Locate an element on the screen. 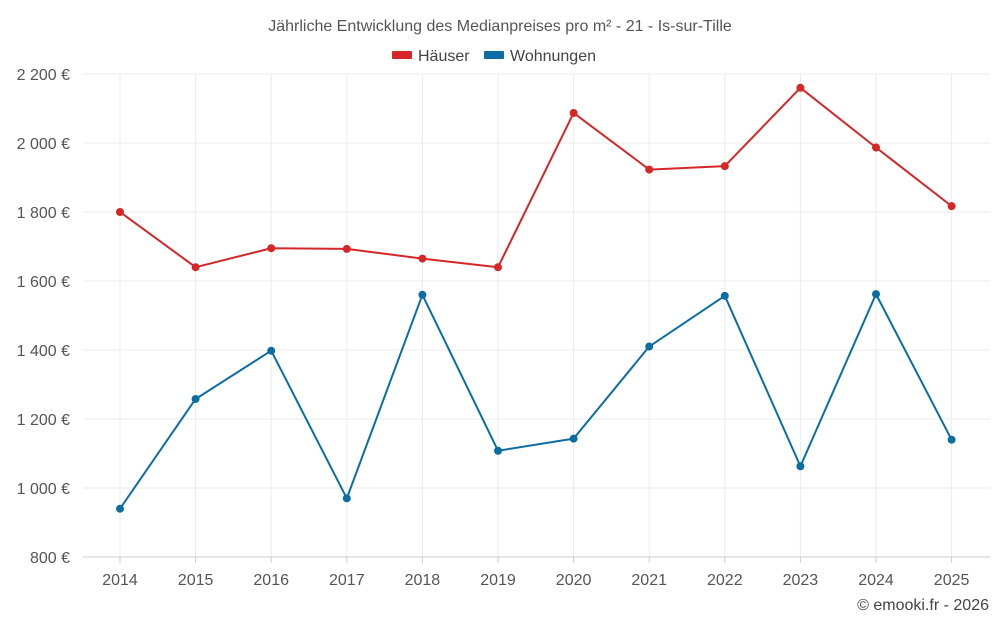 This screenshot has height=625, width=1000. y-tick-label: 1 400 € is located at coordinates (43, 351).